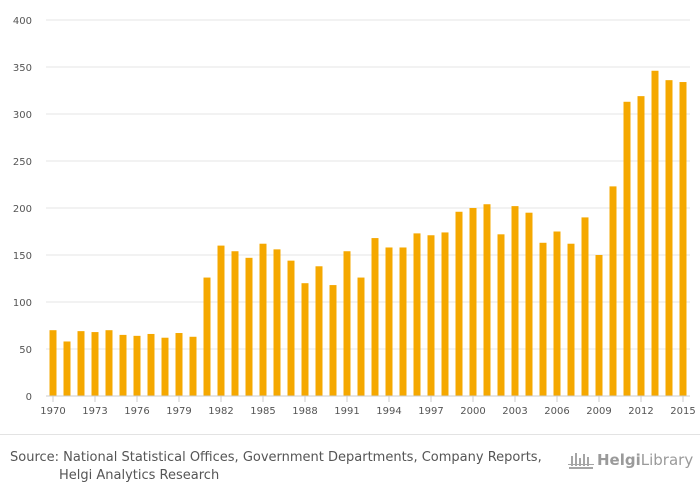 This screenshot has height=500, width=700. I want to click on bar-1973, so click(95, 364).